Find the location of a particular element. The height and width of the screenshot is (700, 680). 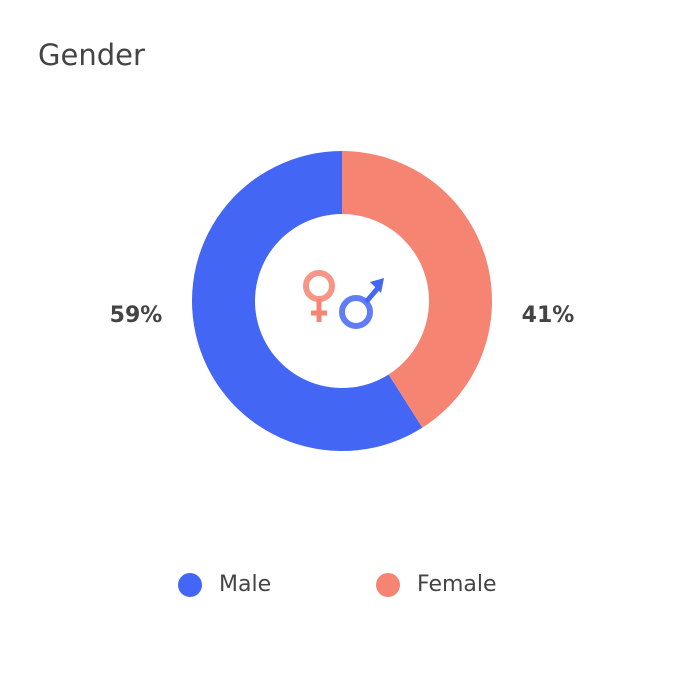

legend-label: Male is located at coordinates (245, 584).